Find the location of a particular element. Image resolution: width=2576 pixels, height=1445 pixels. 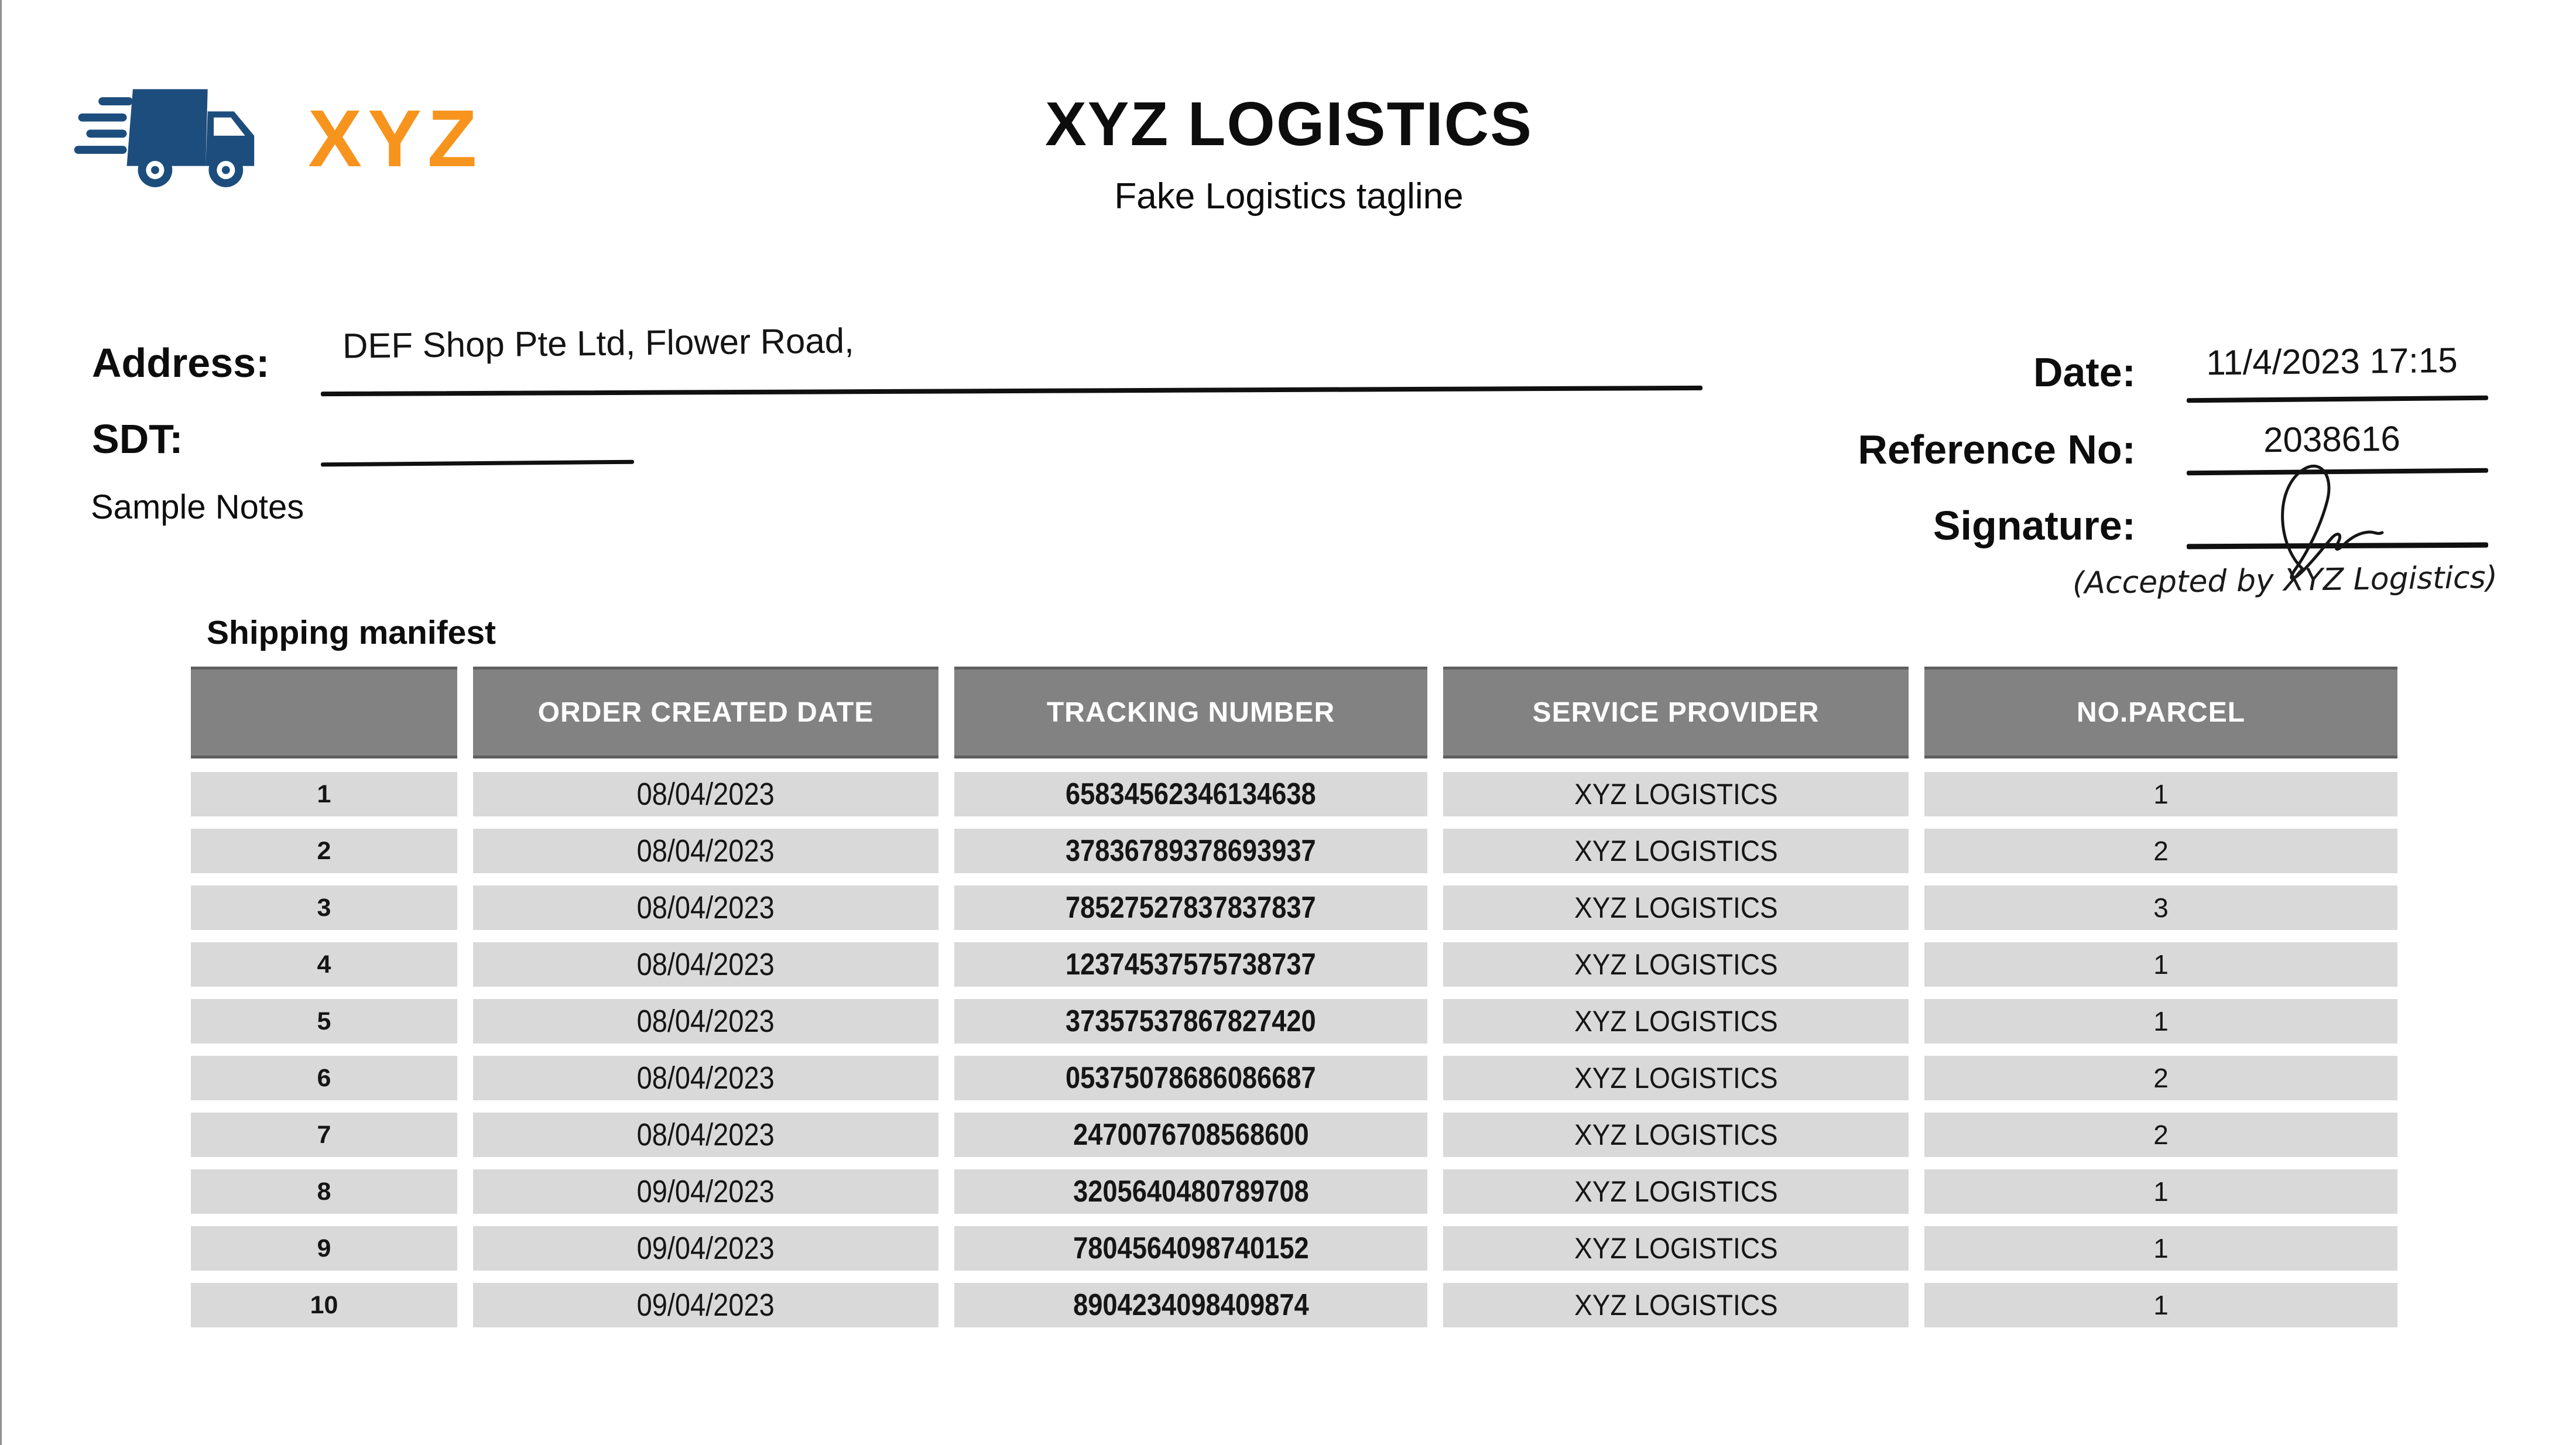

row-index: 2 is located at coordinates (324, 851).